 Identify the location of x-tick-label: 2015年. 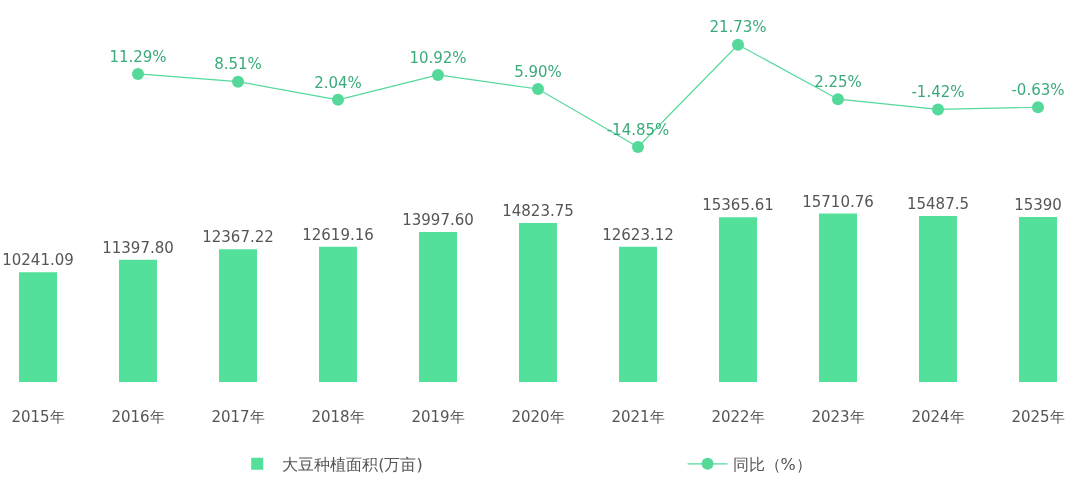
(38, 417).